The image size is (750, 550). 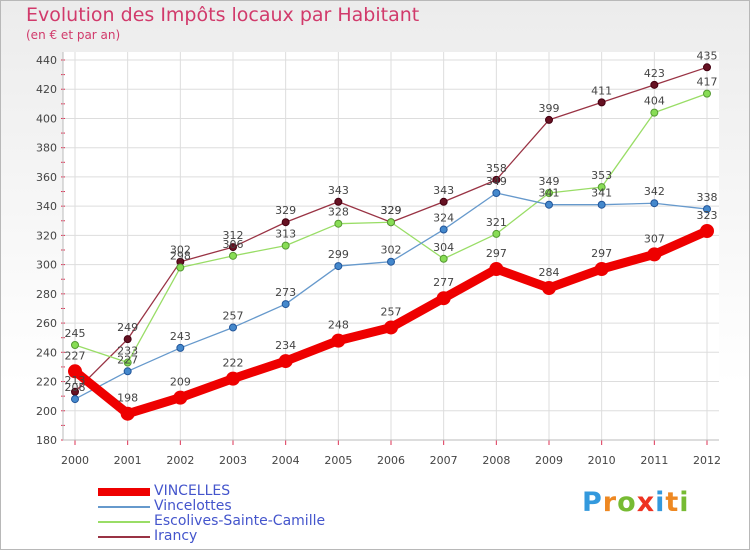 I want to click on data-label: 435, so click(x=707, y=55).